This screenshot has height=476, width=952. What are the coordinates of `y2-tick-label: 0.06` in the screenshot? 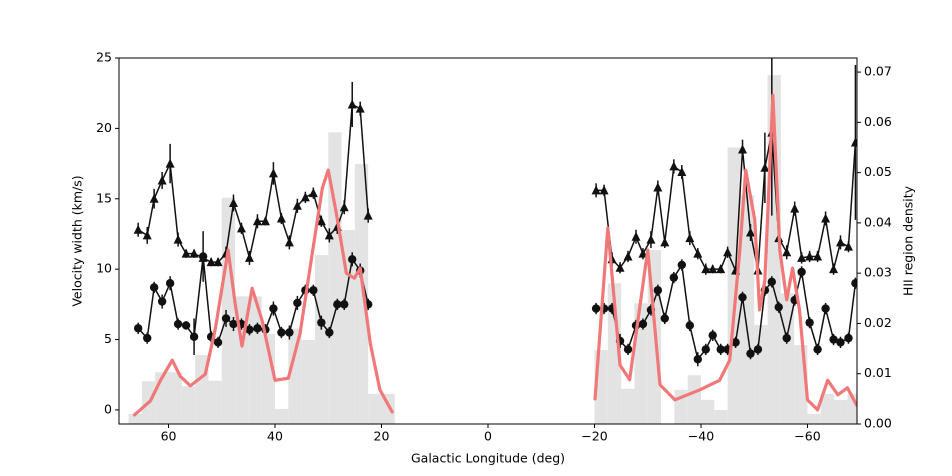 It's located at (878, 121).